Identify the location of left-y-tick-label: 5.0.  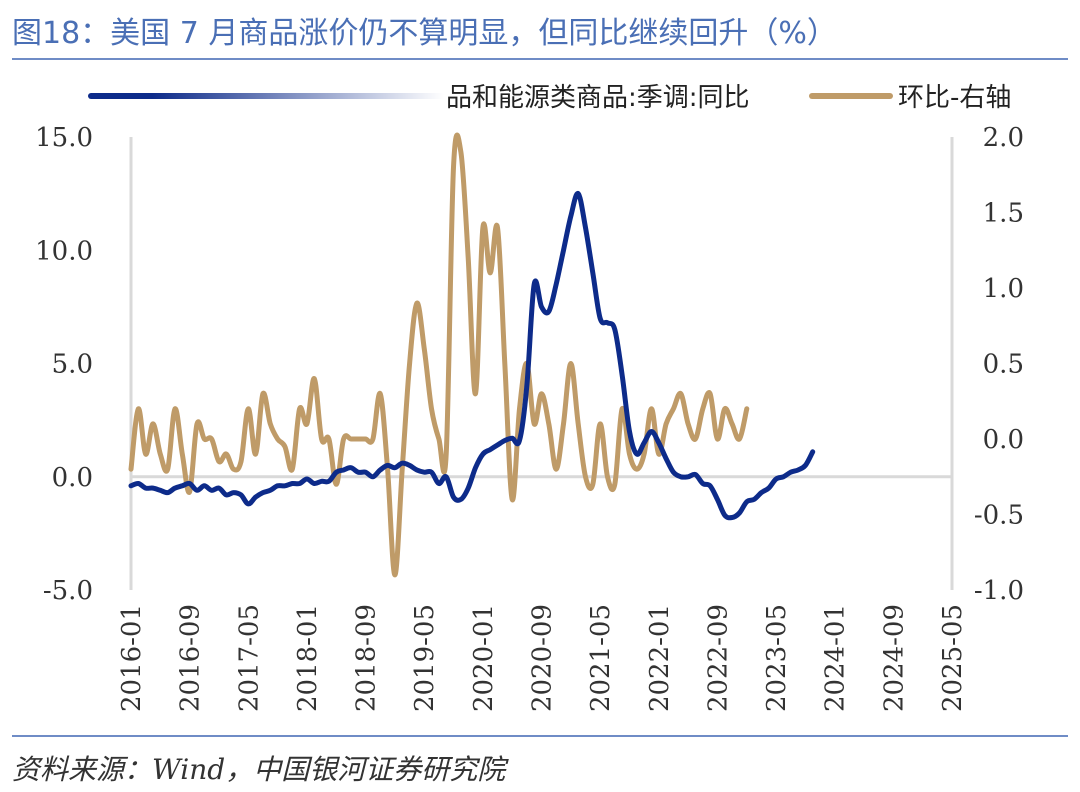
(72, 365).